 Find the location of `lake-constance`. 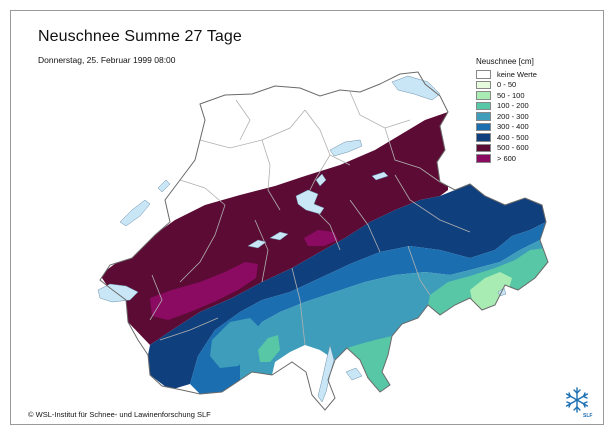

lake-constance is located at coordinates (416, 88).